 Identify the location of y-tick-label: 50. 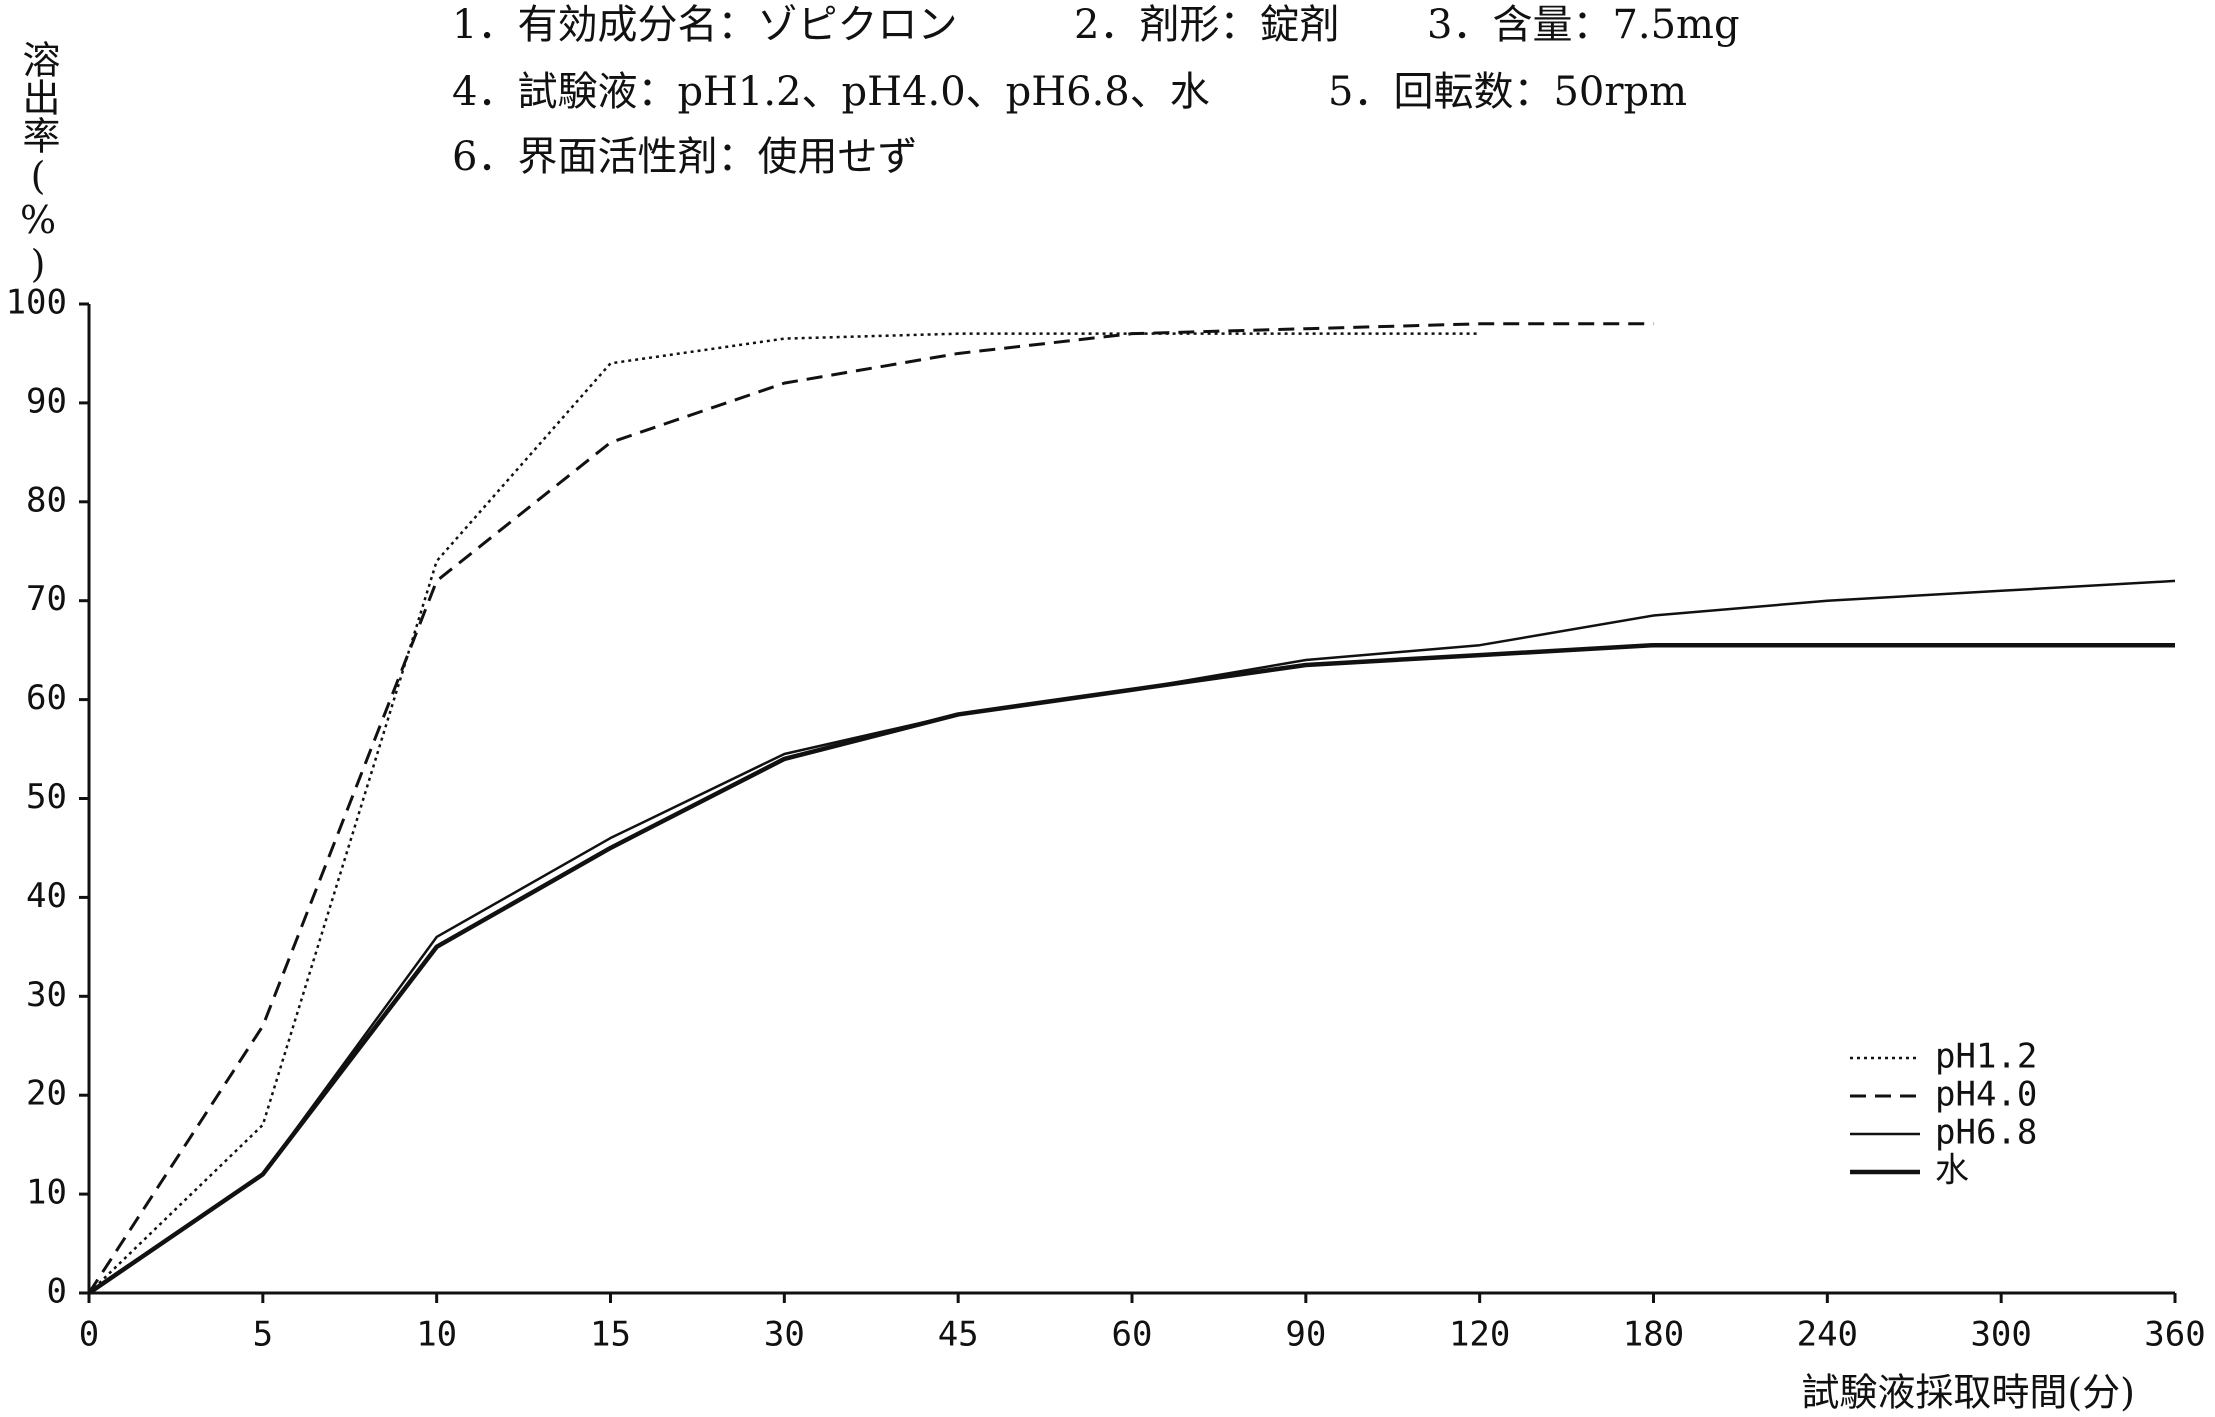
(46, 797).